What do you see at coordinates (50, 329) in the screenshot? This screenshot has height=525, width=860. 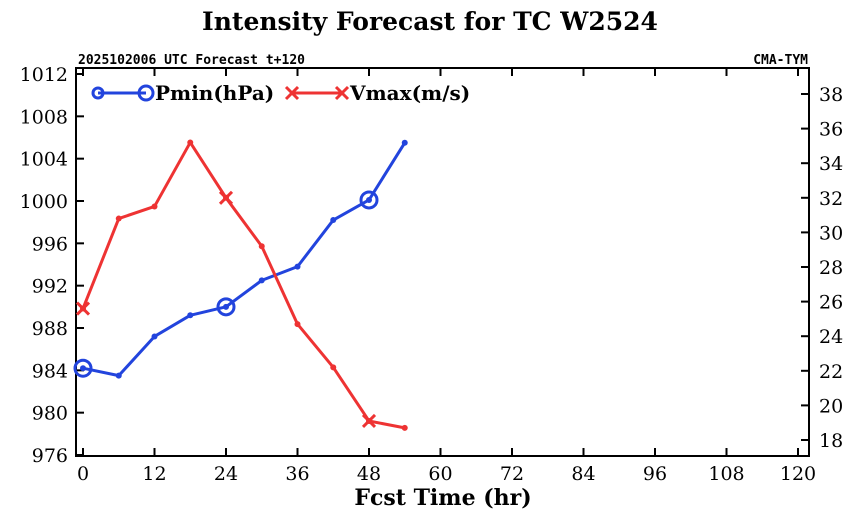 I see `y-left-tick-label: 988` at bounding box center [50, 329].